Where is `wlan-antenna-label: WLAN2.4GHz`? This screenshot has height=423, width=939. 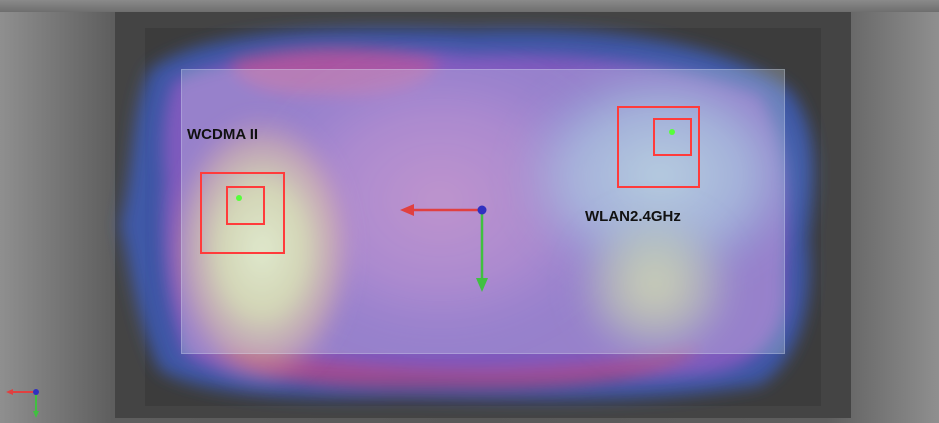
wlan-antenna-label: WLAN2.4GHz is located at coordinates (633, 216).